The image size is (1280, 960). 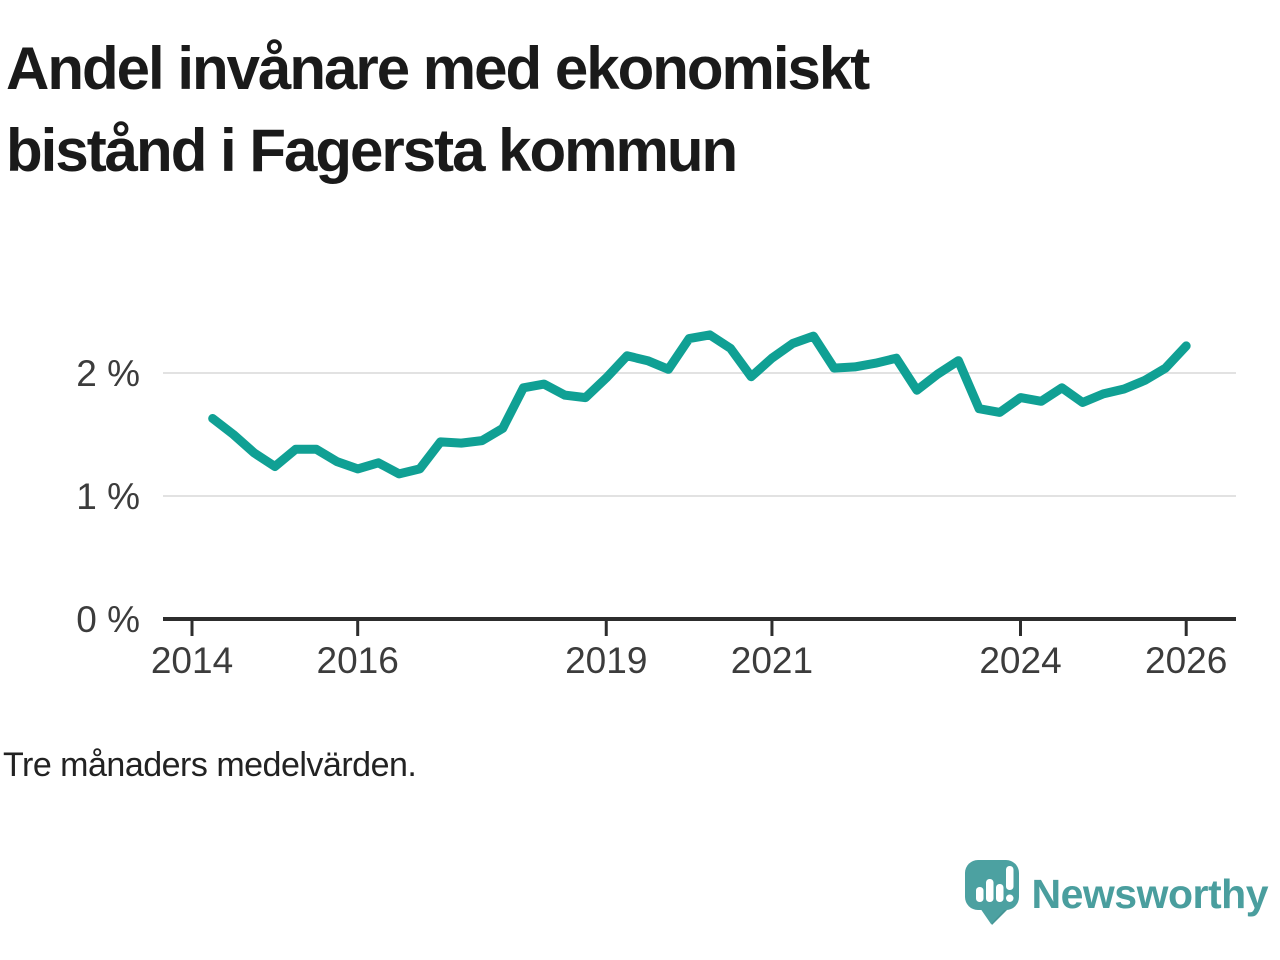 What do you see at coordinates (192, 660) in the screenshot?
I see `x-axis-label-2014: 2014` at bounding box center [192, 660].